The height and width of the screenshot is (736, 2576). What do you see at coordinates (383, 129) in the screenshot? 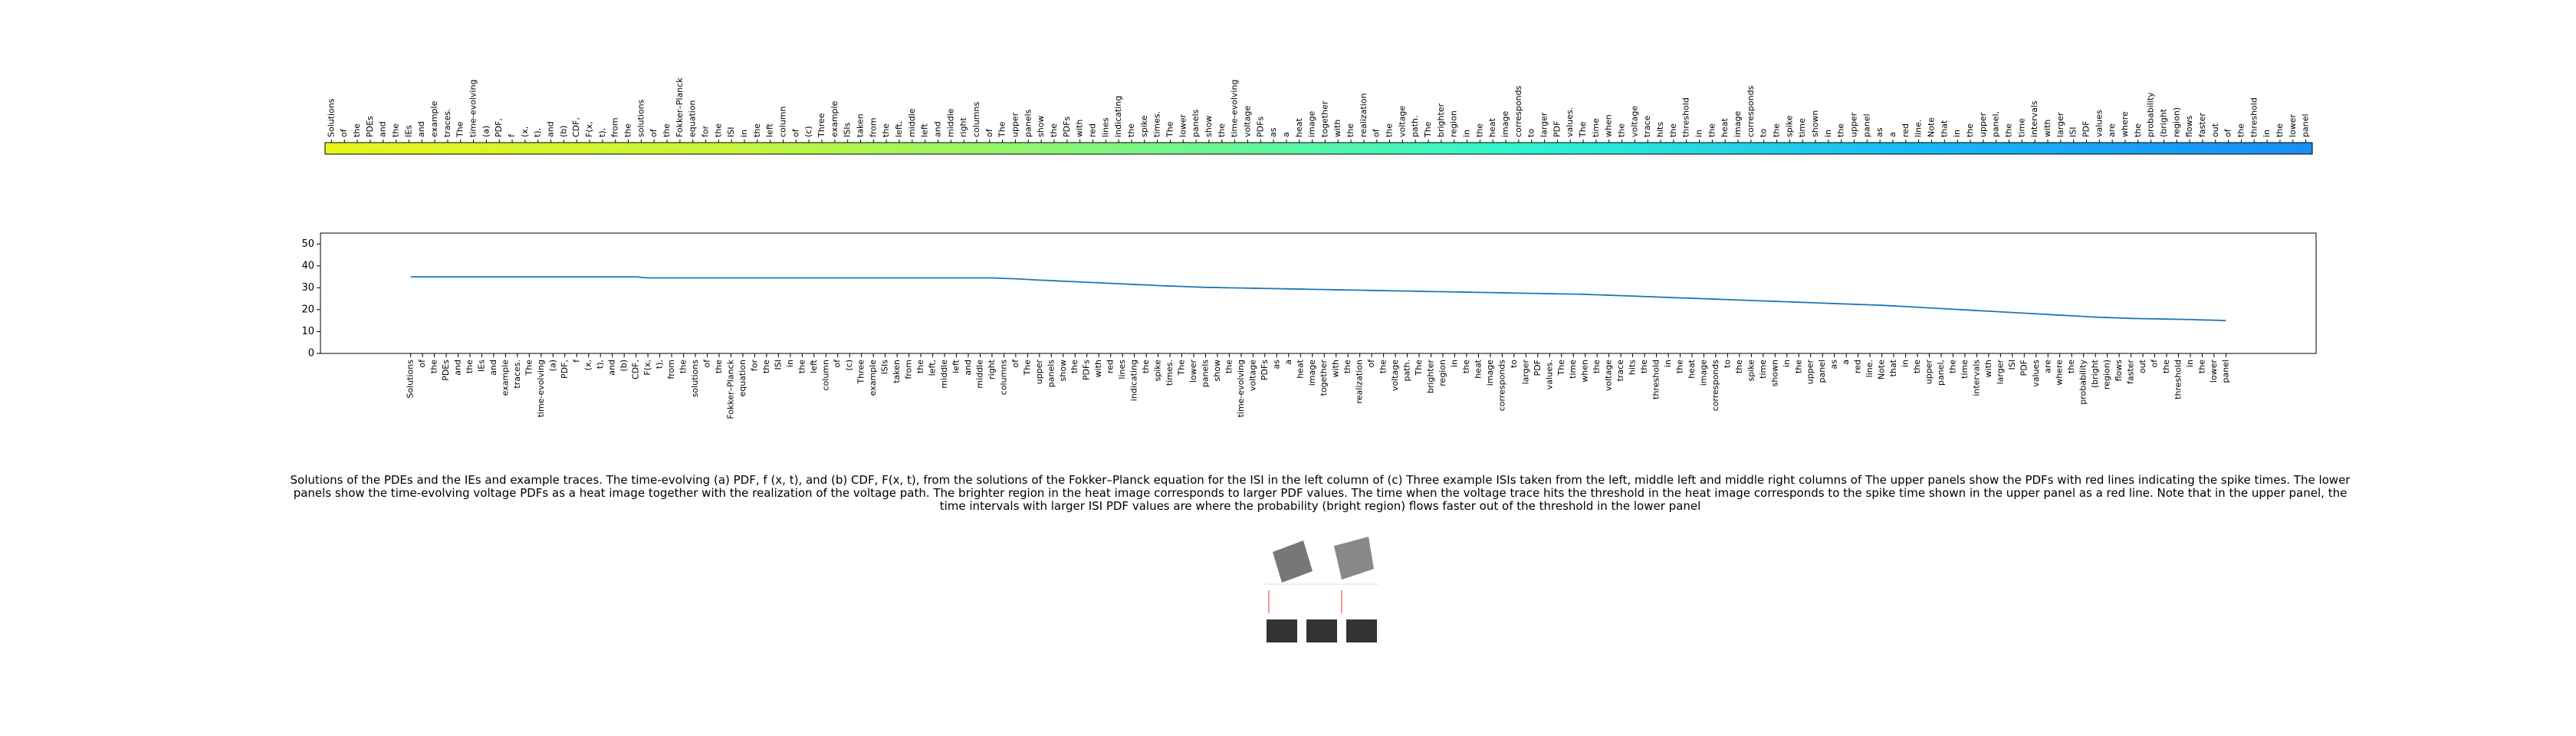
I see `colorbar-tick-label: and` at bounding box center [383, 129].